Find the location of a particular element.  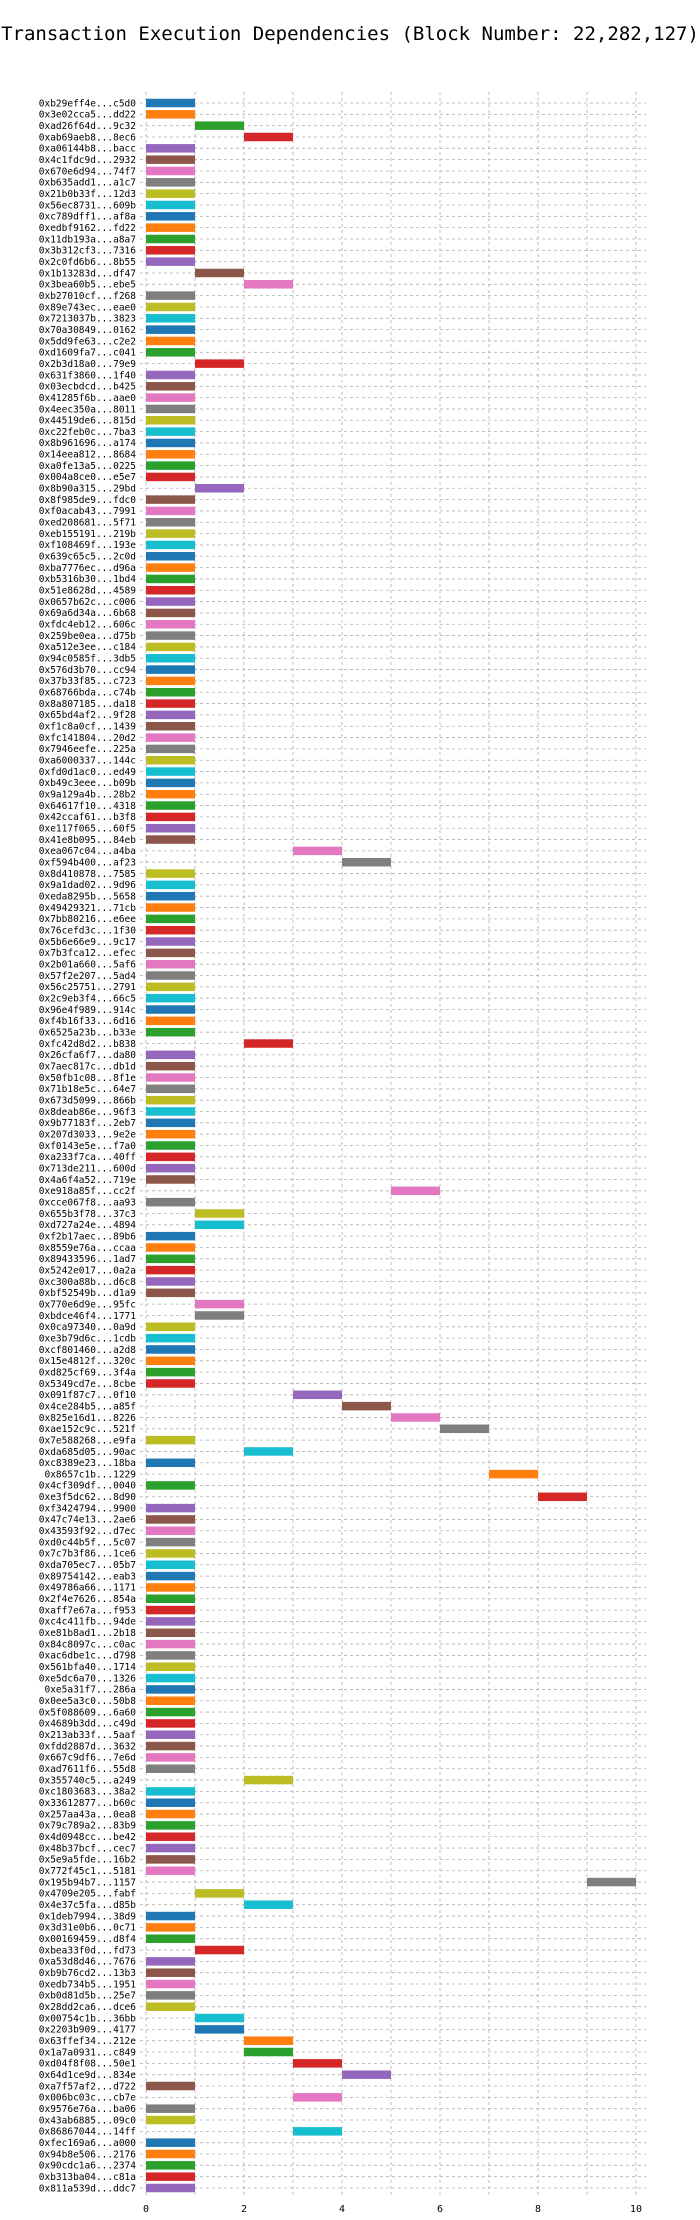

y-tick-label: 0xfc141804...20d2 is located at coordinates (87, 738).